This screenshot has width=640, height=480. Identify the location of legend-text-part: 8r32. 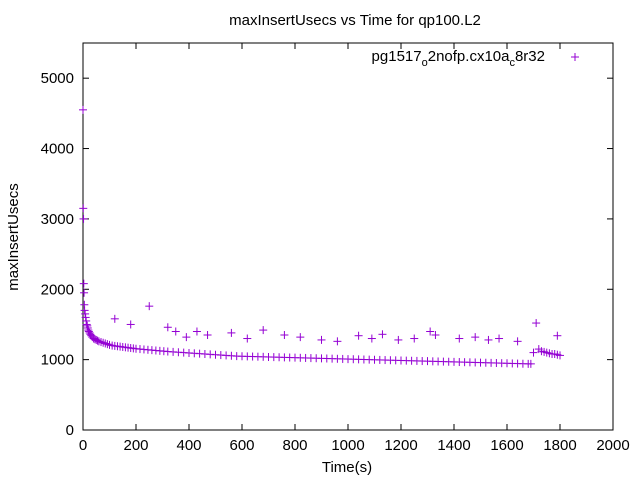
(530, 56).